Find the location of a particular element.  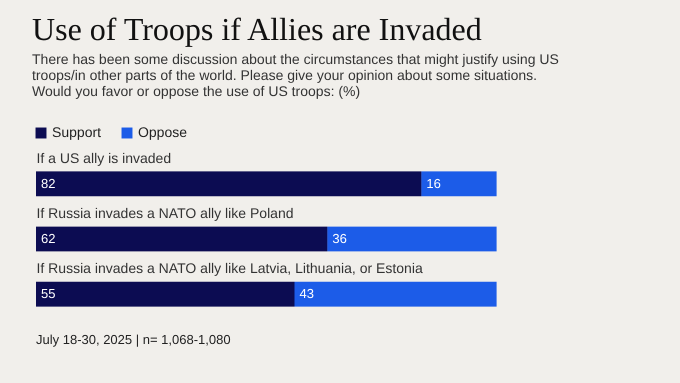

legend-label: Oppose is located at coordinates (163, 132).